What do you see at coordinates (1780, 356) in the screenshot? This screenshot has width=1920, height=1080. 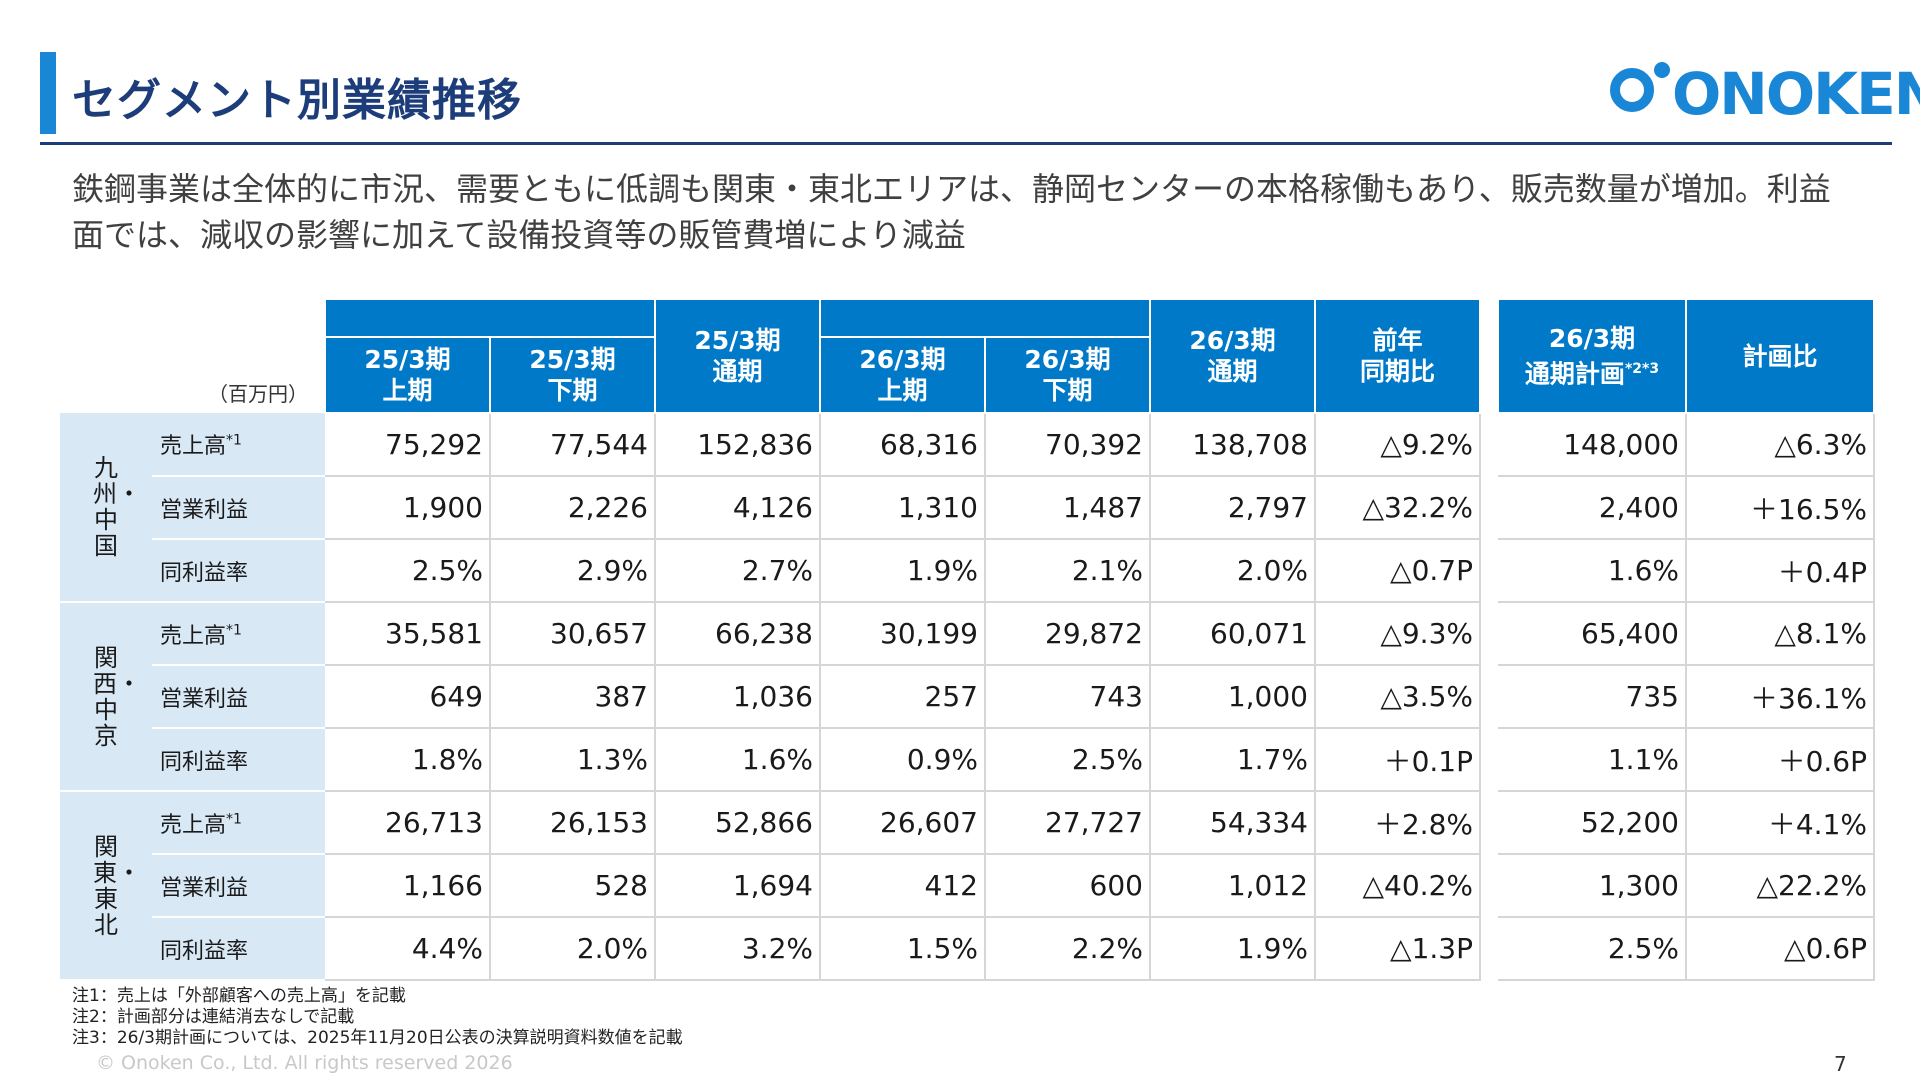 I see `header-vs-plan: 計画比` at bounding box center [1780, 356].